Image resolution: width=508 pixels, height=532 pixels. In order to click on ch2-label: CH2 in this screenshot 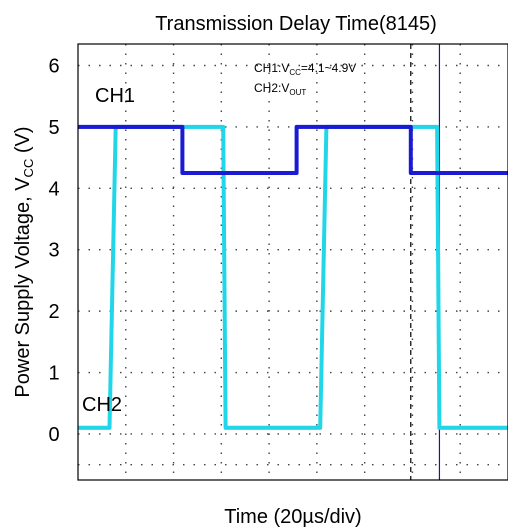, I will do `click(102, 405)`.